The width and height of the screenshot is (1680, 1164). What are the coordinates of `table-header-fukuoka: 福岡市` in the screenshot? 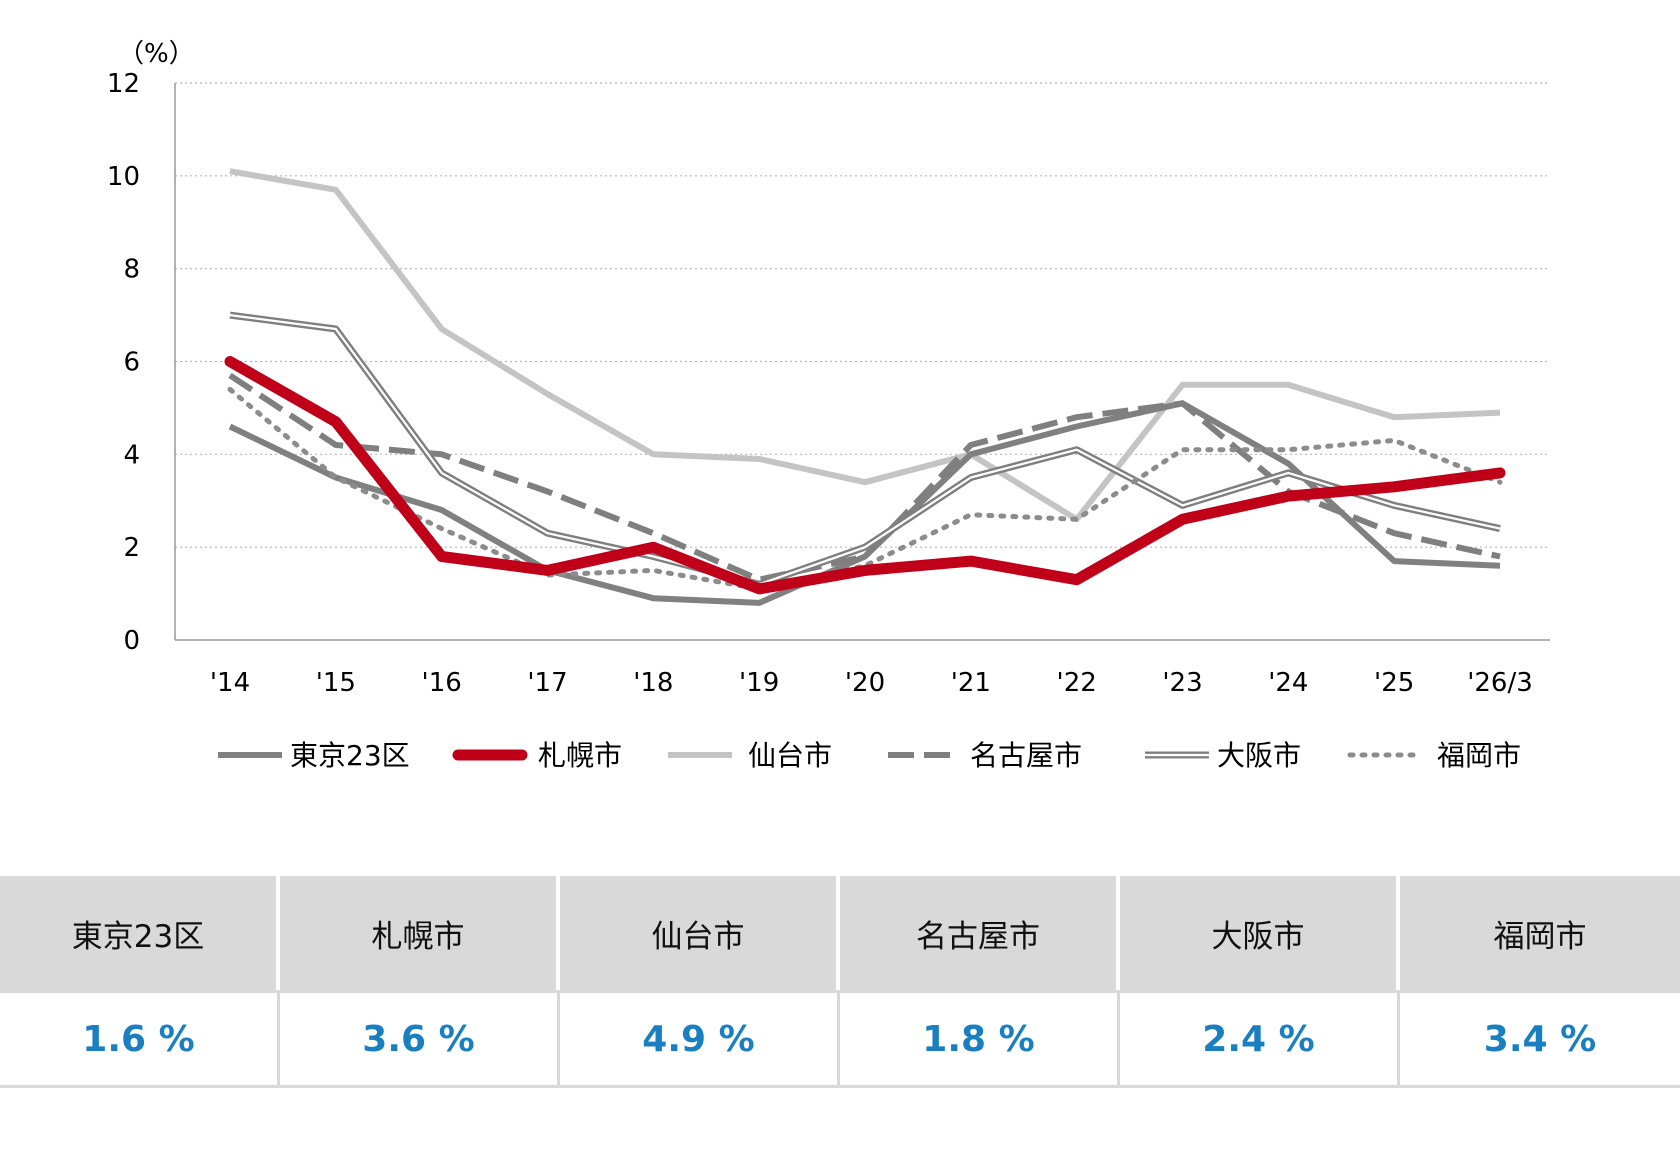 It's located at (1540, 933).